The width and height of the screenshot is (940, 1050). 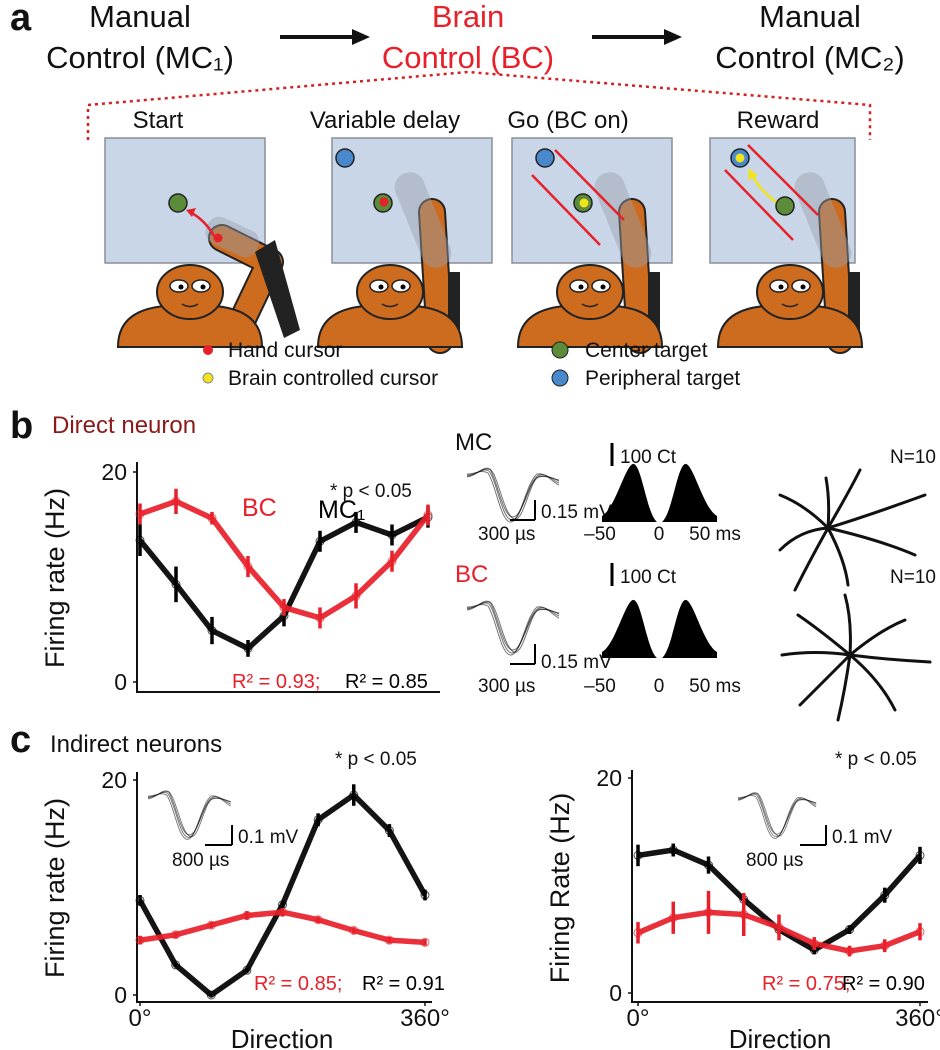 What do you see at coordinates (386, 682) in the screenshot?
I see `fit-label: R² = 0.85` at bounding box center [386, 682].